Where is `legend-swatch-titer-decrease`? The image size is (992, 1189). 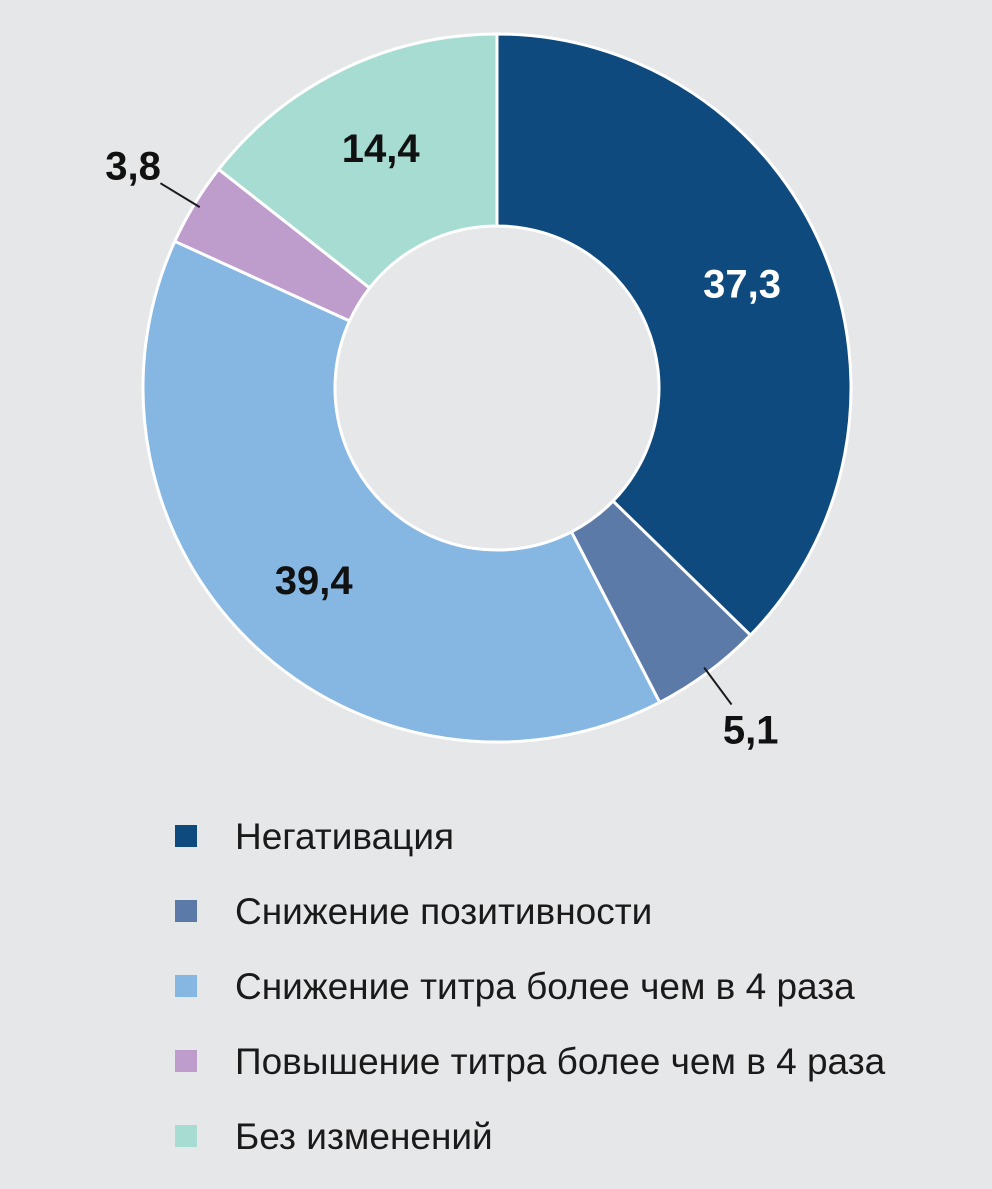
legend-swatch-titer-decrease is located at coordinates (186, 986).